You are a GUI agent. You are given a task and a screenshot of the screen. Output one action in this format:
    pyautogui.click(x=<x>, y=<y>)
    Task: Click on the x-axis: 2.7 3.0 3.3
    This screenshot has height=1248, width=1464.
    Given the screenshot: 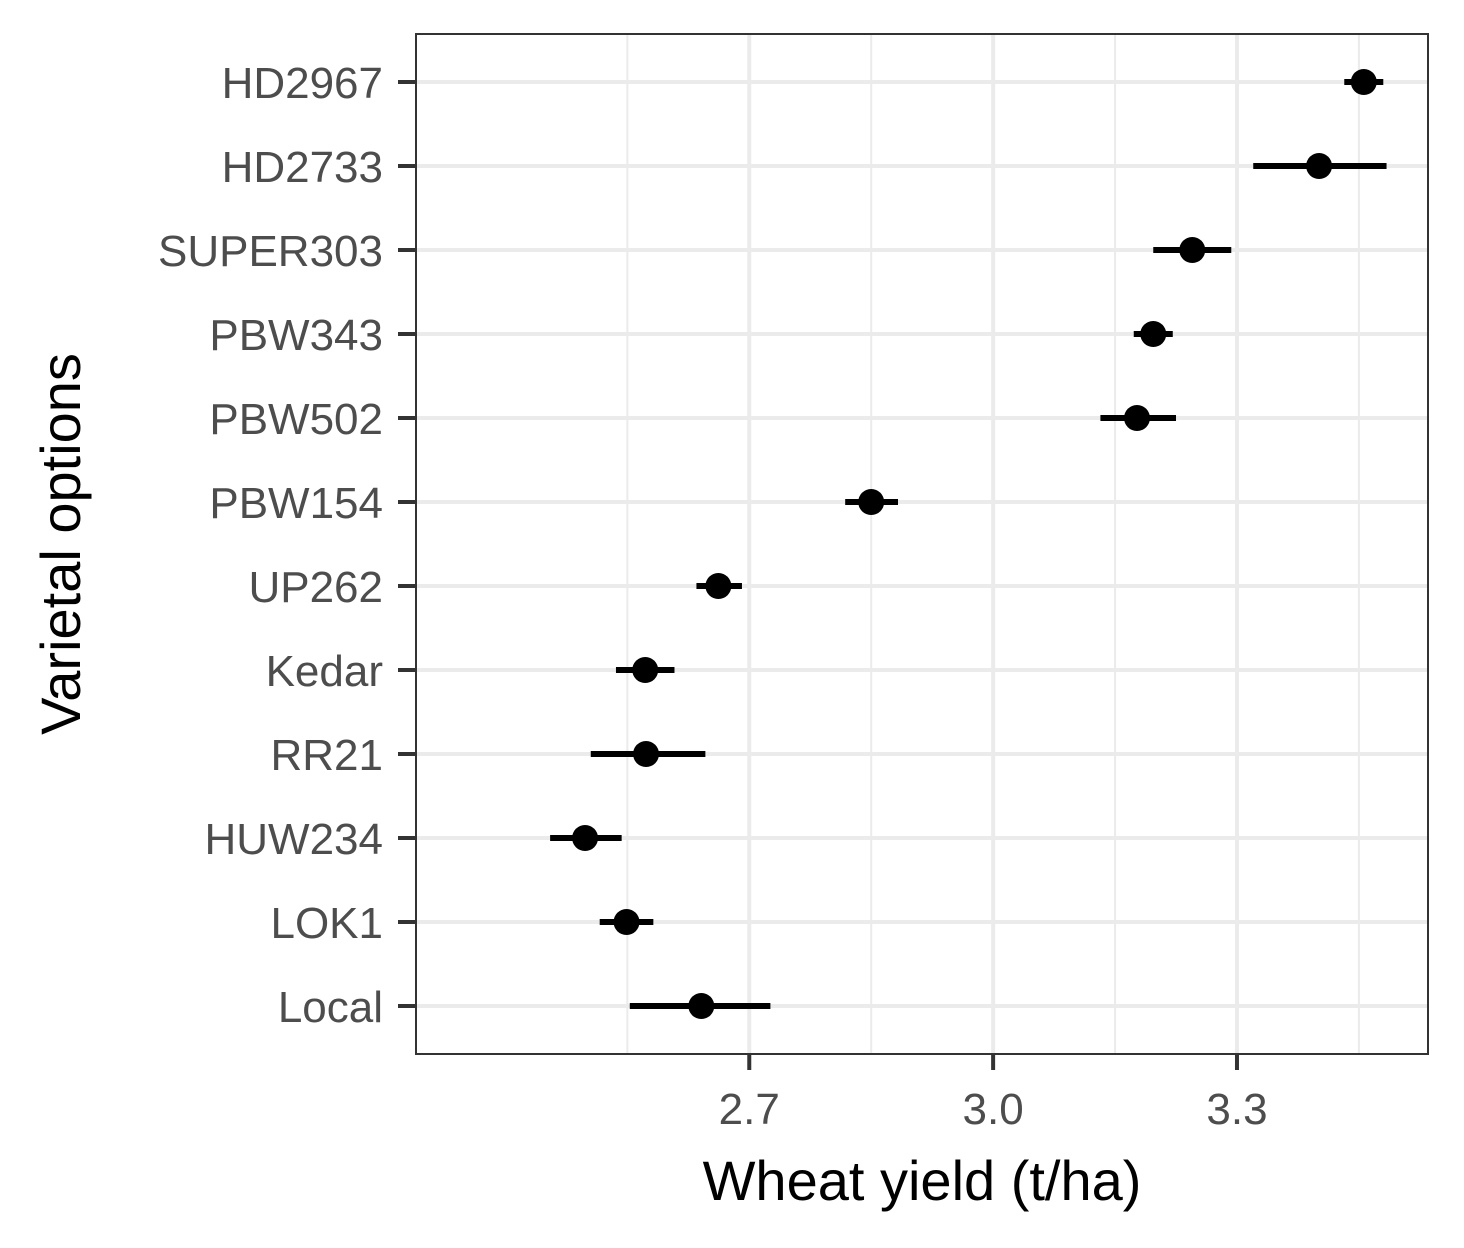 What is the action you would take?
    pyautogui.click(x=993, y=1094)
    